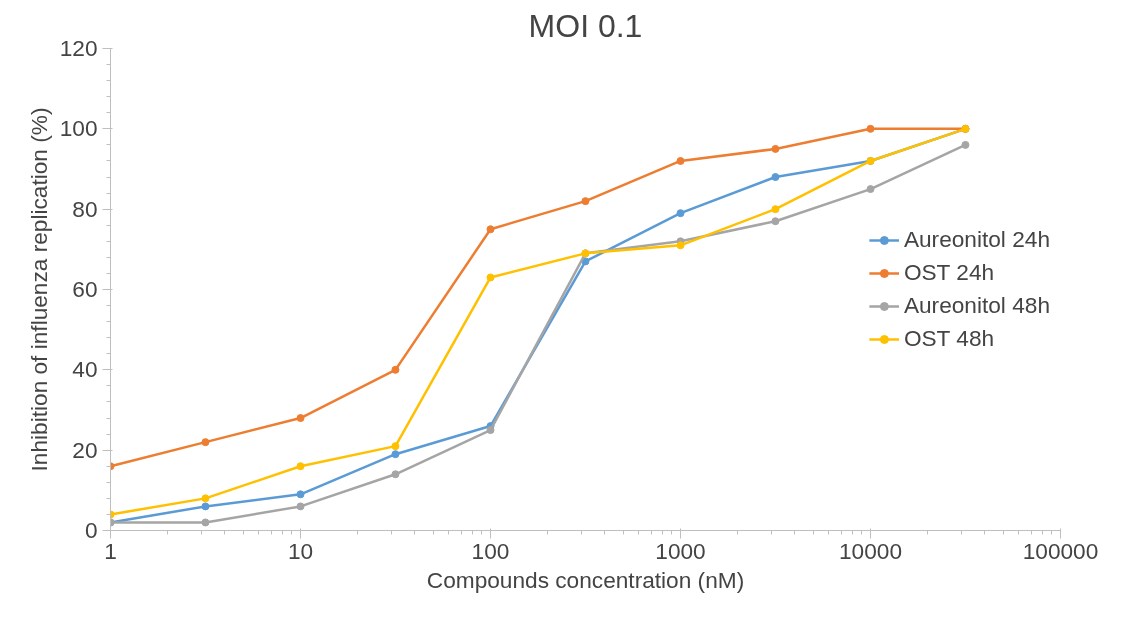 The width and height of the screenshot is (1126, 617). I want to click on y-axis-title: Inhibition of influenza replication (%), so click(38, 289).